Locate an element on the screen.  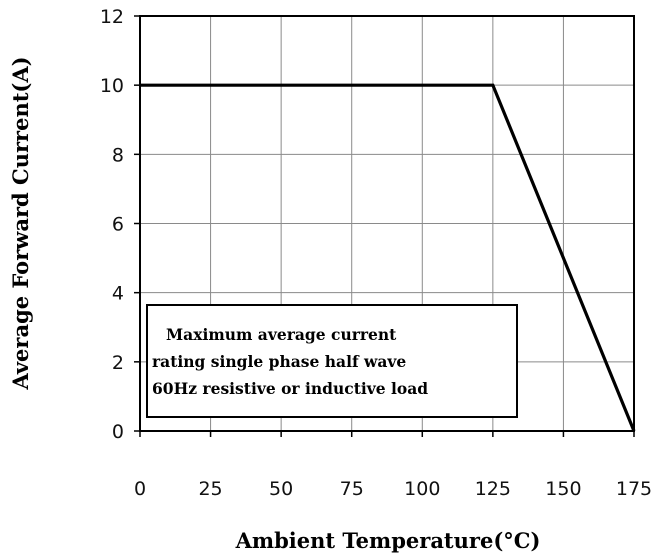
annotation-frame is located at coordinates (332, 361).